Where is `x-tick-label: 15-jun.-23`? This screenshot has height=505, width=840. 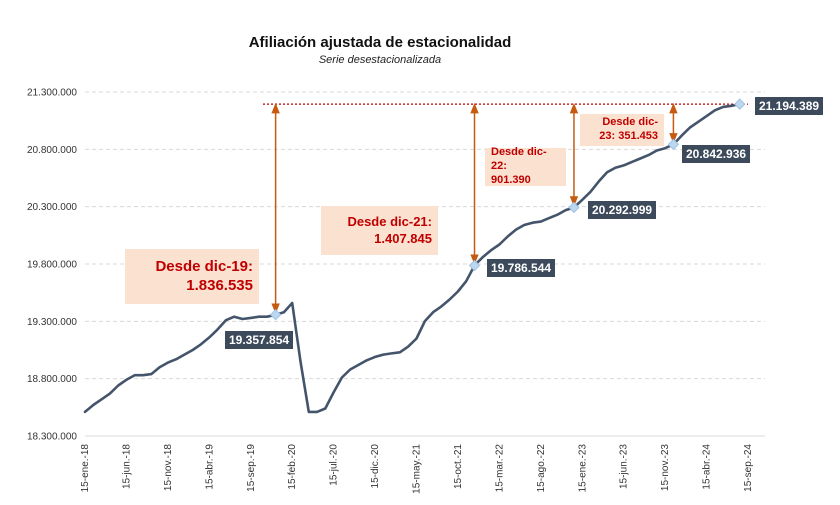 x-tick-label: 15-jun.-23 is located at coordinates (624, 466).